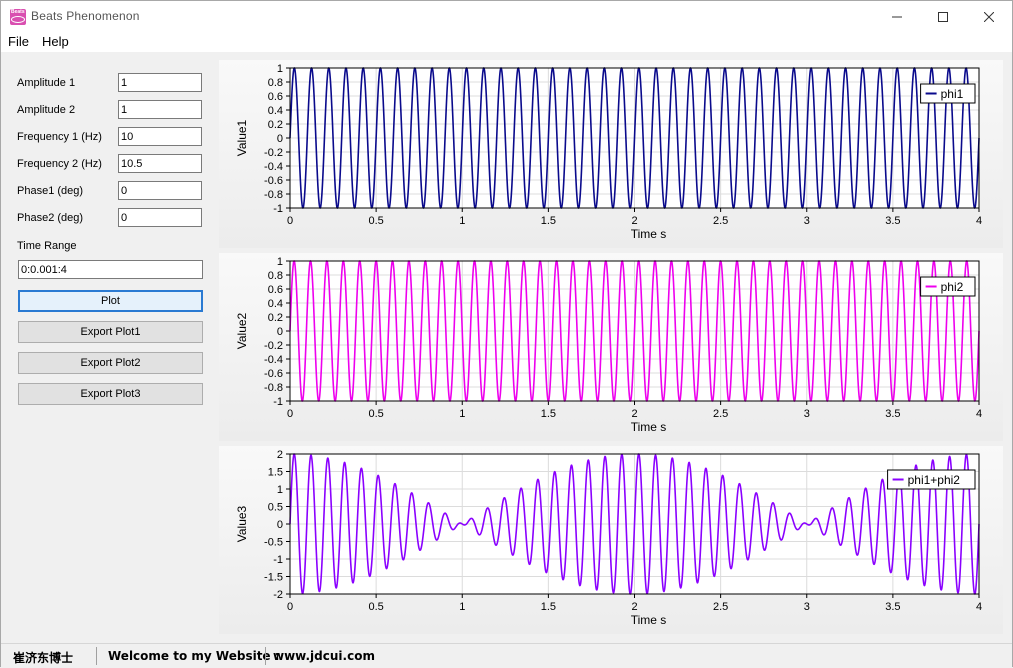  I want to click on amplitude1-input, so click(160, 82).